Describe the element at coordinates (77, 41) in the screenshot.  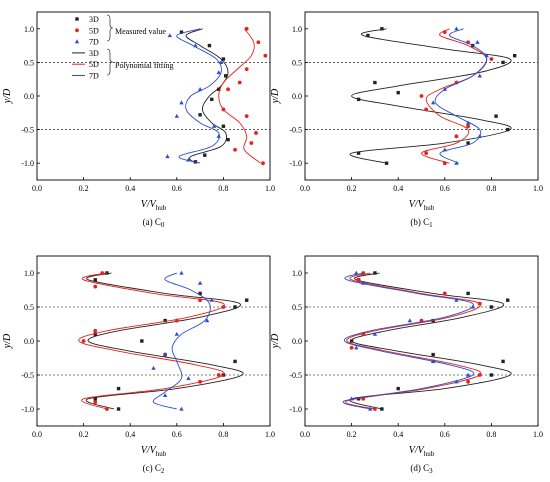
I see `legend-marker-7D` at that location.